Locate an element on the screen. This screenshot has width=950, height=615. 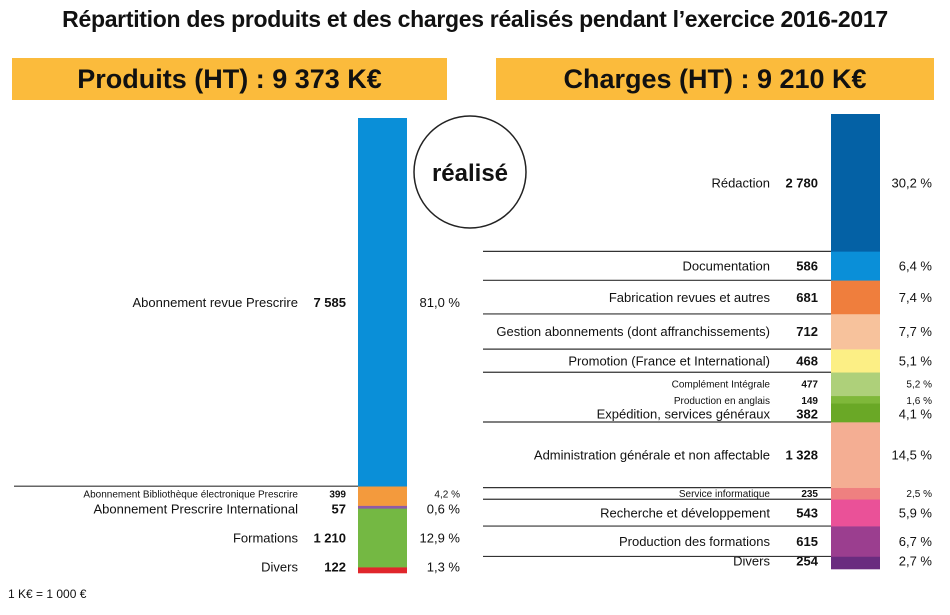
value-label: 235 is located at coordinates (809, 494).